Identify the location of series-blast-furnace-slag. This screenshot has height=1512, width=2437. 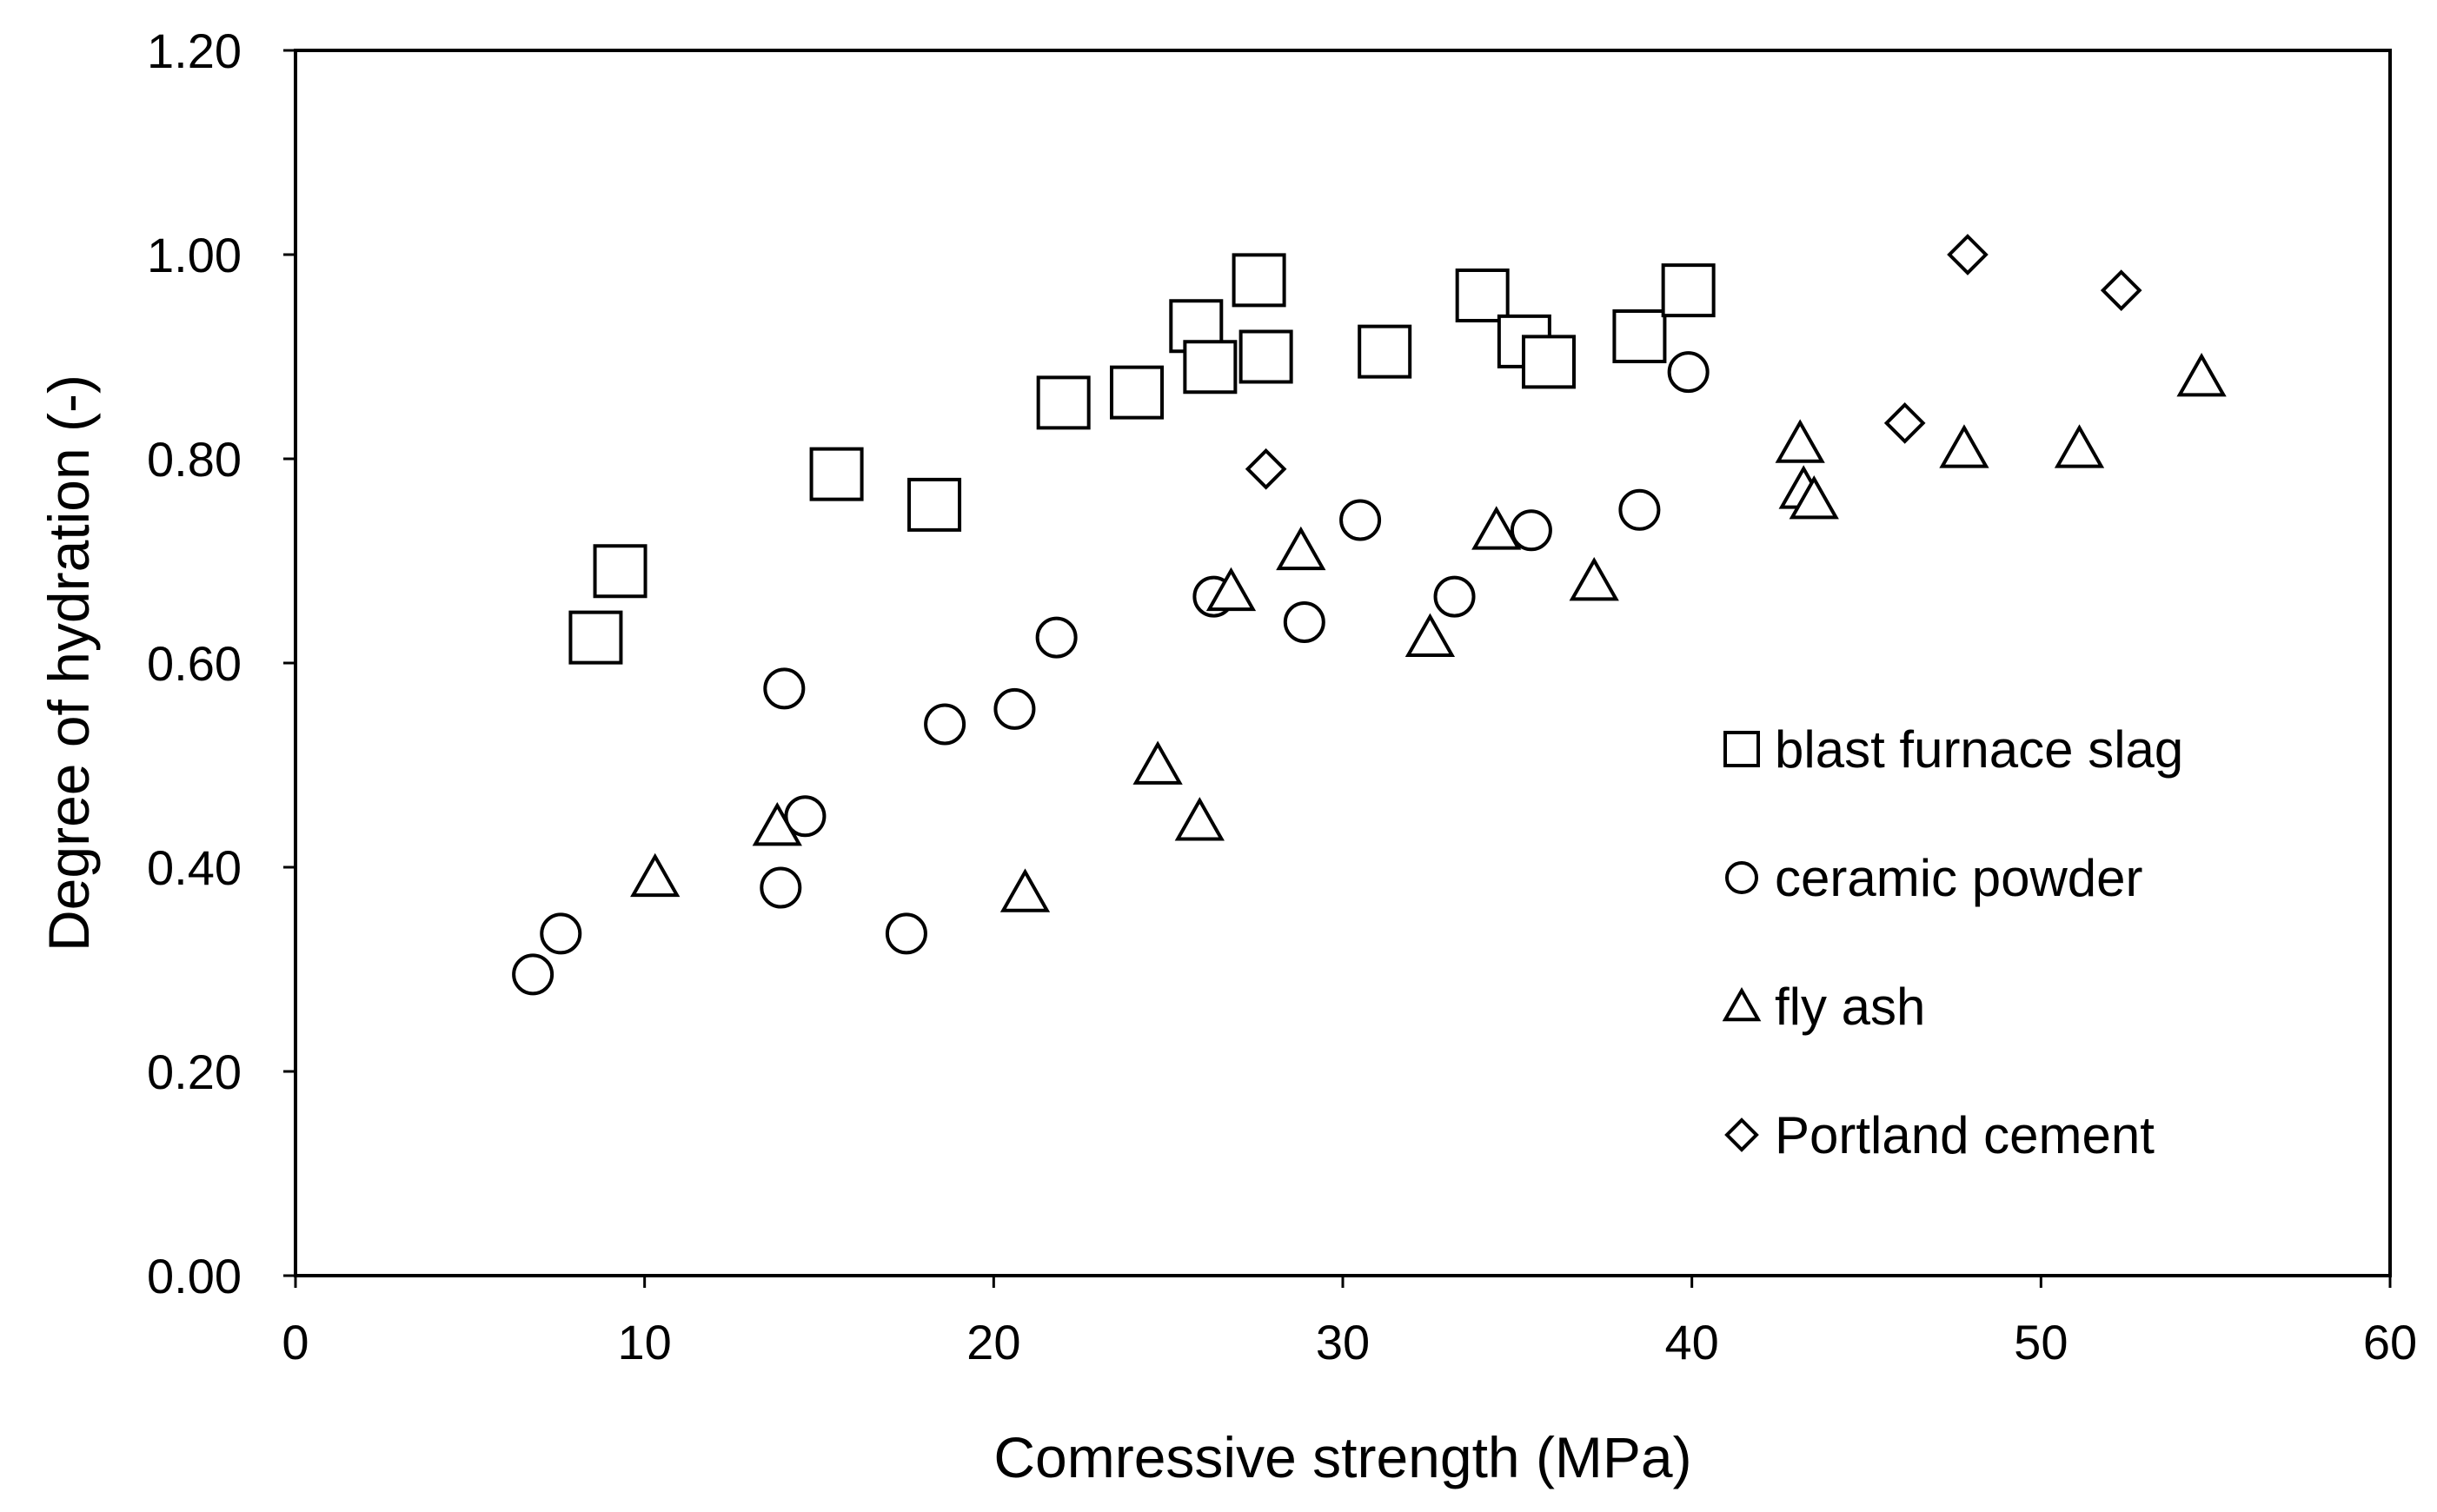
(1142, 459).